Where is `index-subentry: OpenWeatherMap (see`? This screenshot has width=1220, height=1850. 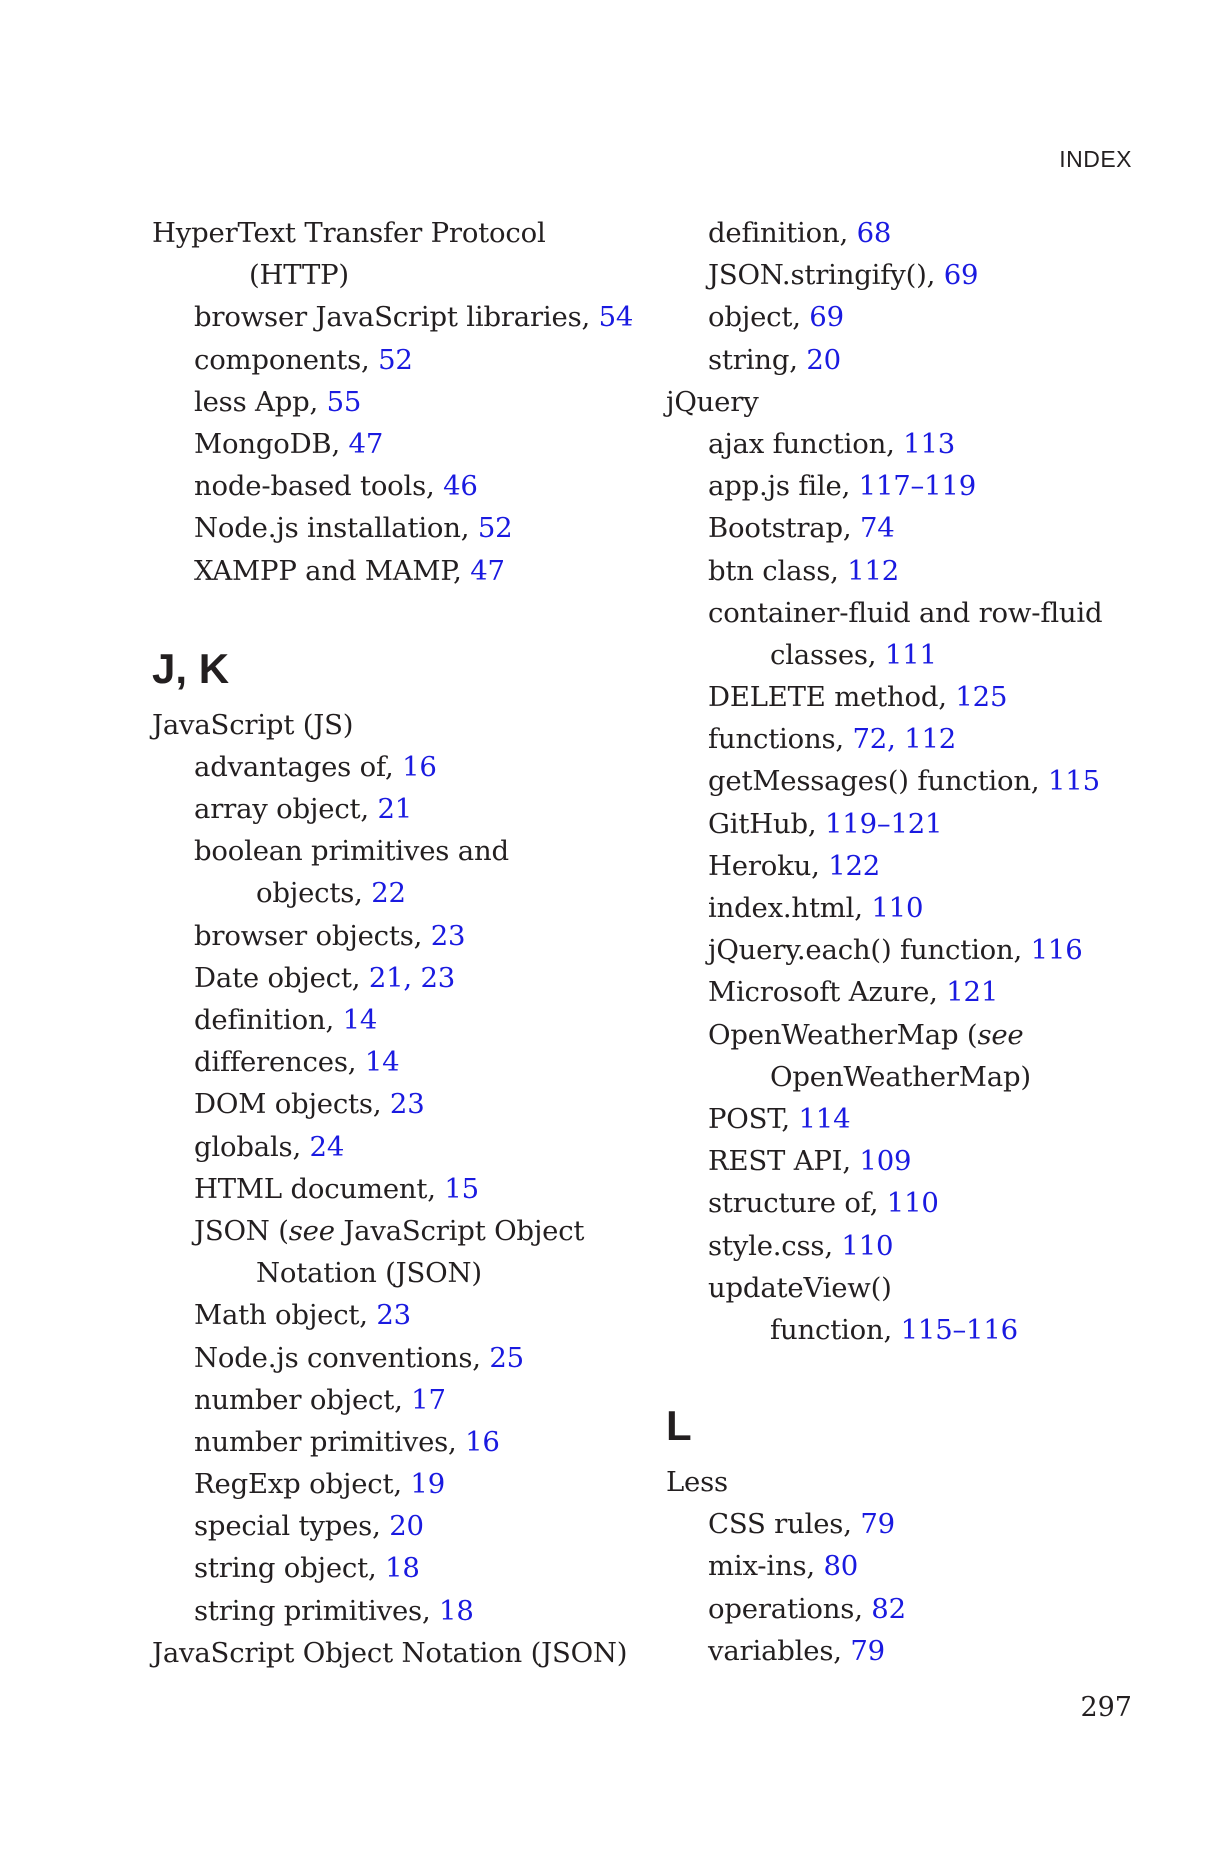 index-subentry: OpenWeatherMap (see is located at coordinates (866, 1034).